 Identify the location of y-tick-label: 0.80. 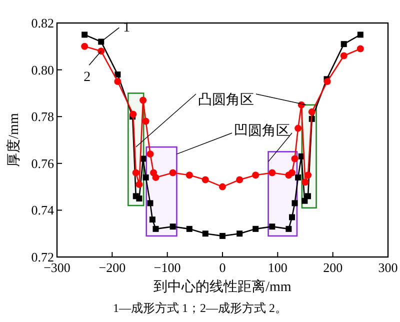
(42, 70).